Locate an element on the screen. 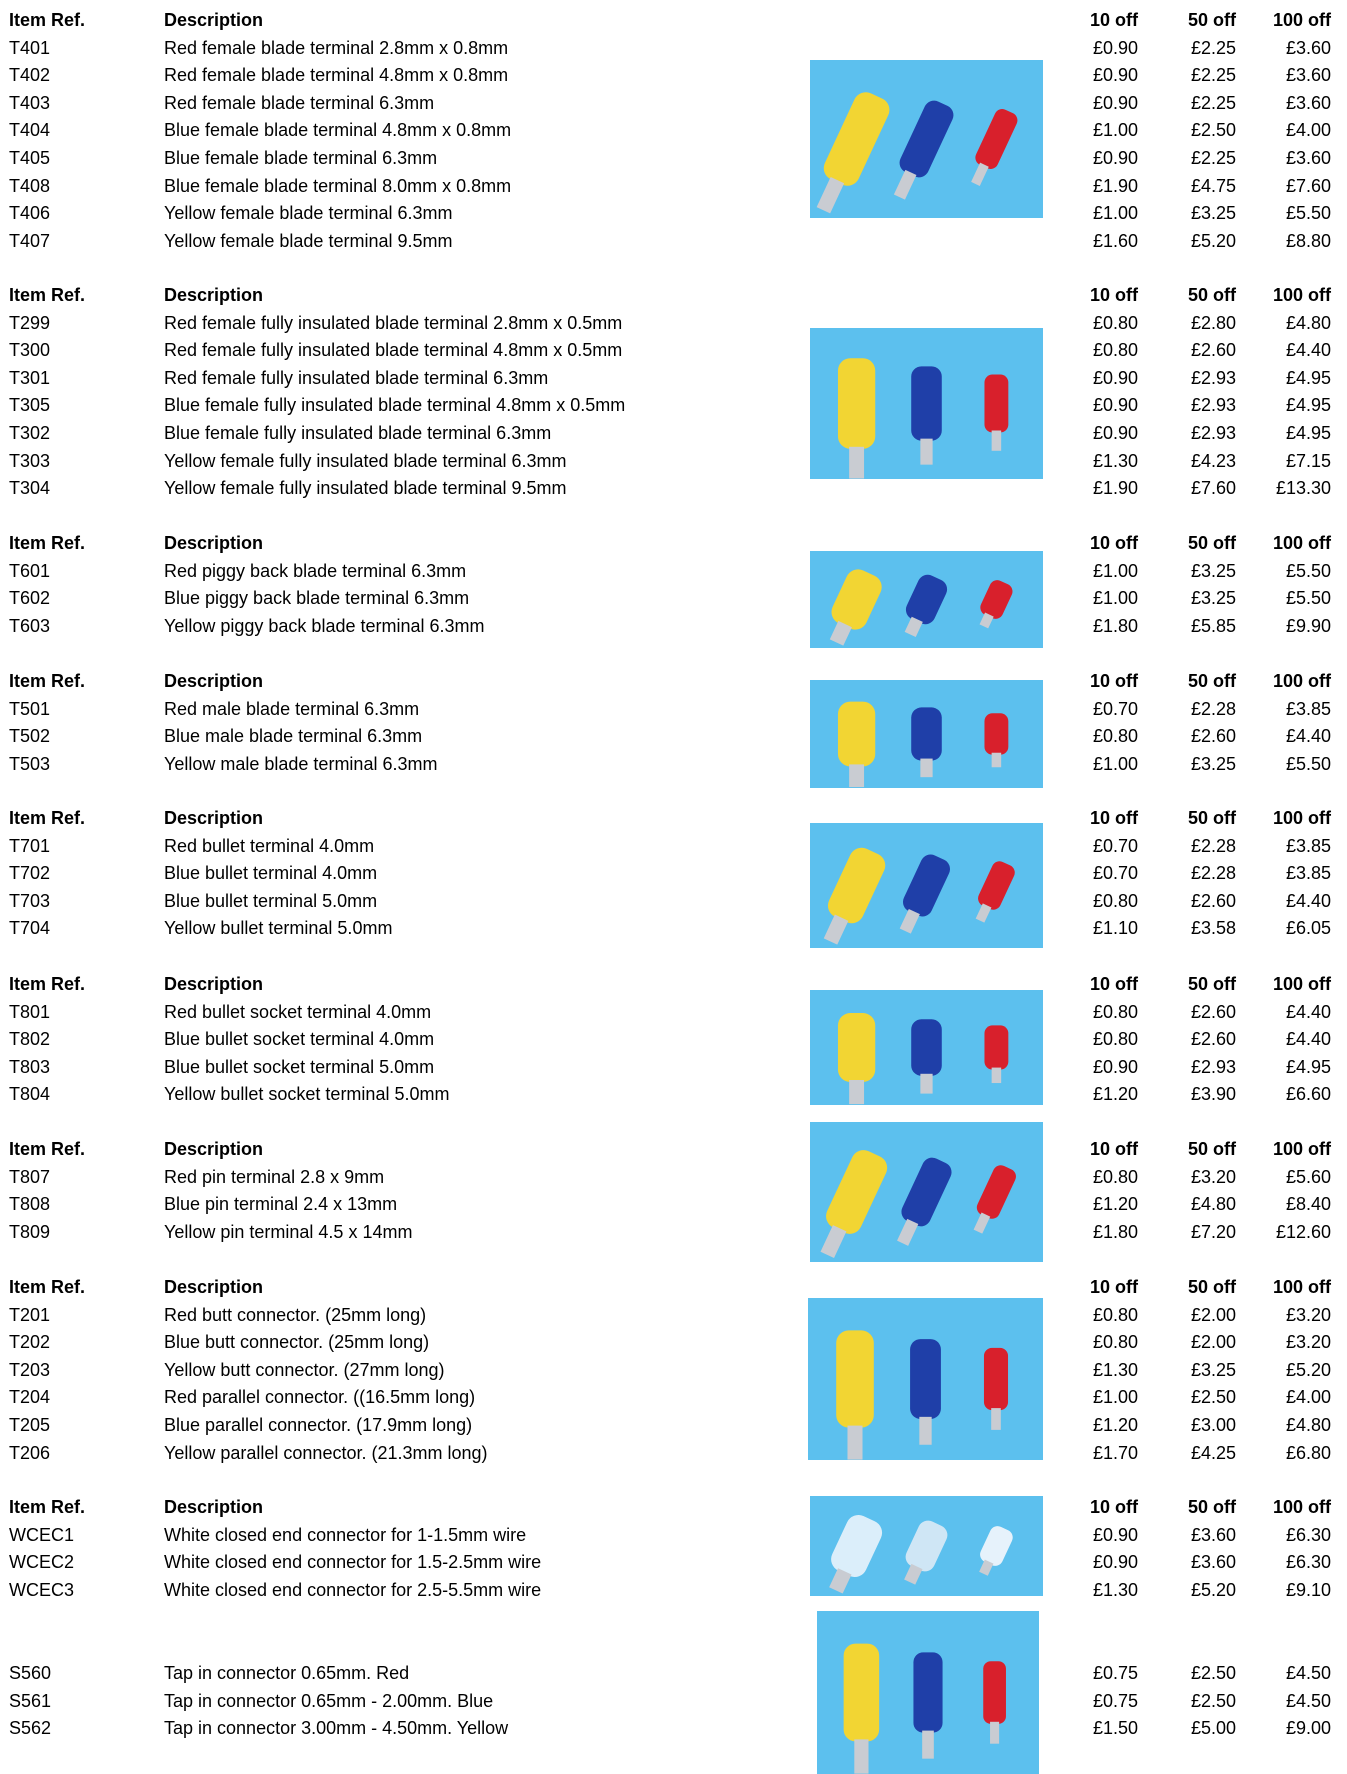  price-50: £2.25 is located at coordinates (1213, 102).